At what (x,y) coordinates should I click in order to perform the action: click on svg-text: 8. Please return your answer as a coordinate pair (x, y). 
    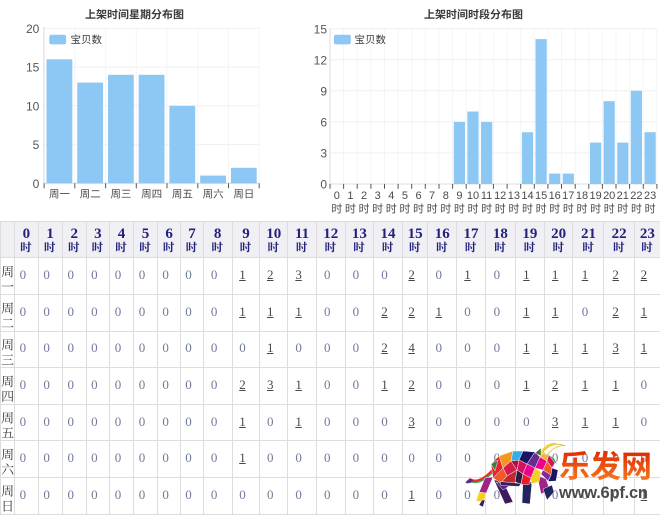
    Looking at the image, I should click on (446, 196).